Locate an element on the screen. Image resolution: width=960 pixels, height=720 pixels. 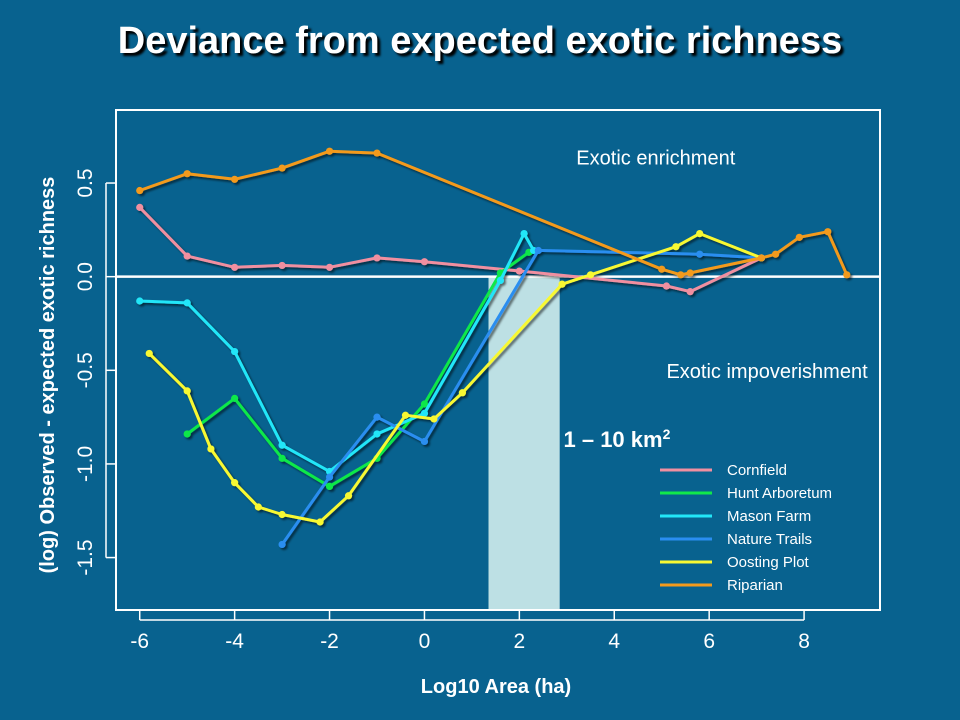
annotation-impoverishment: Exotic impoverishment is located at coordinates (767, 372).